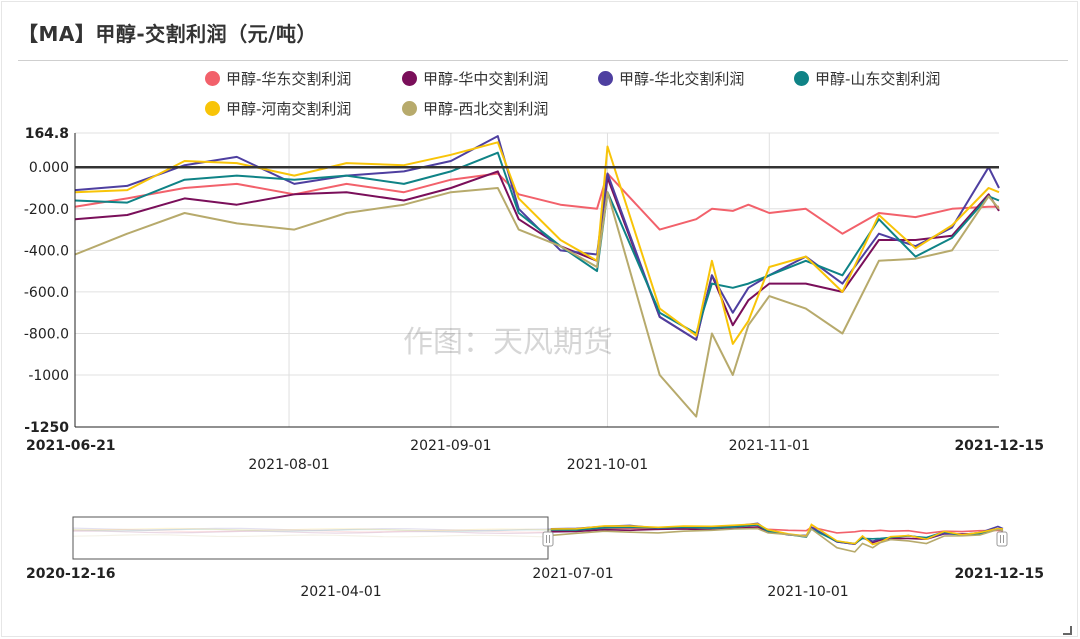  What do you see at coordinates (48, 376) in the screenshot?
I see `y-tick-label: -1000` at bounding box center [48, 376].